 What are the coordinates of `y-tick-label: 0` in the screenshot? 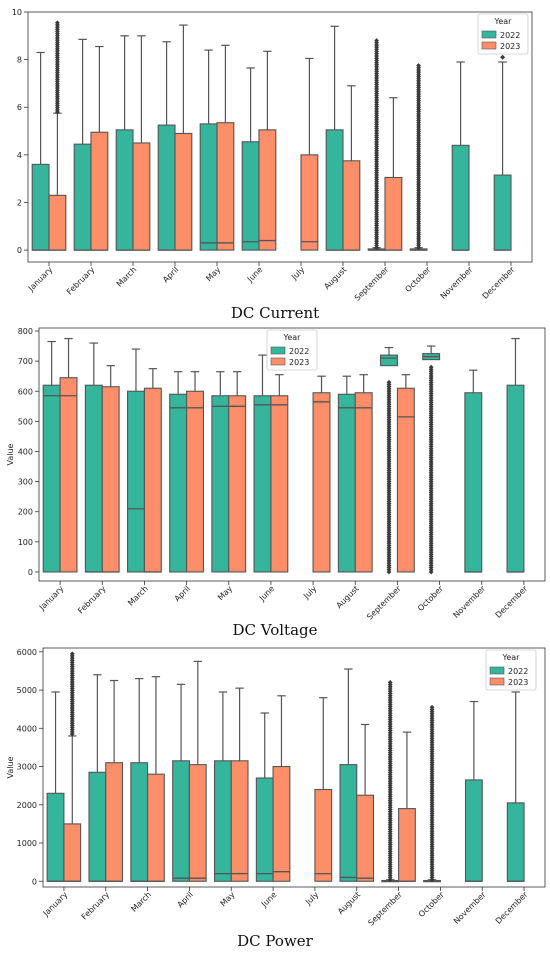 It's located at (19, 250).